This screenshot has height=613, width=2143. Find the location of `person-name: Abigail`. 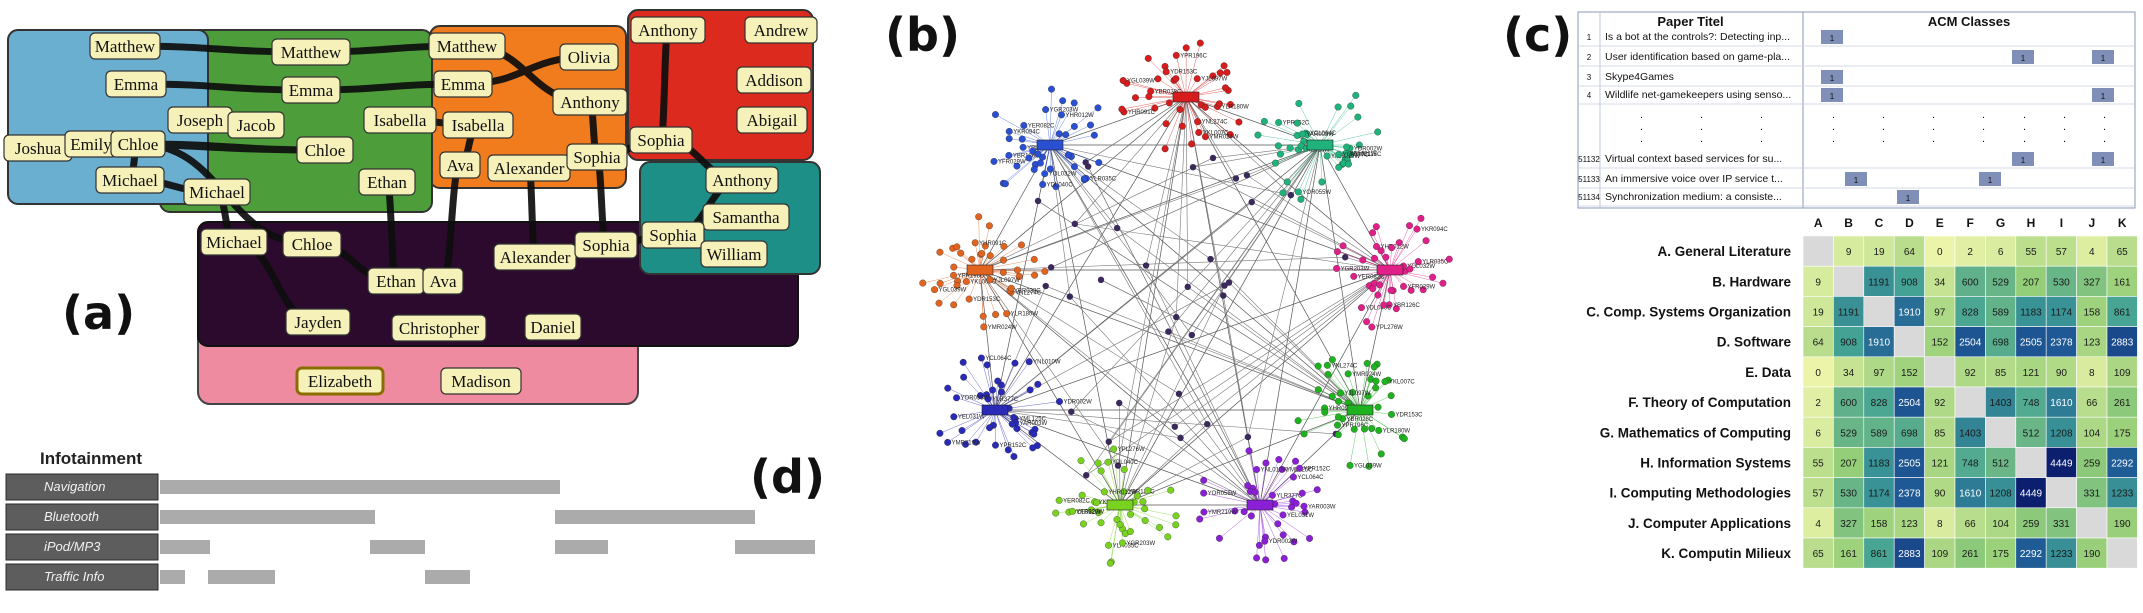

person-name: Abigail is located at coordinates (772, 120).